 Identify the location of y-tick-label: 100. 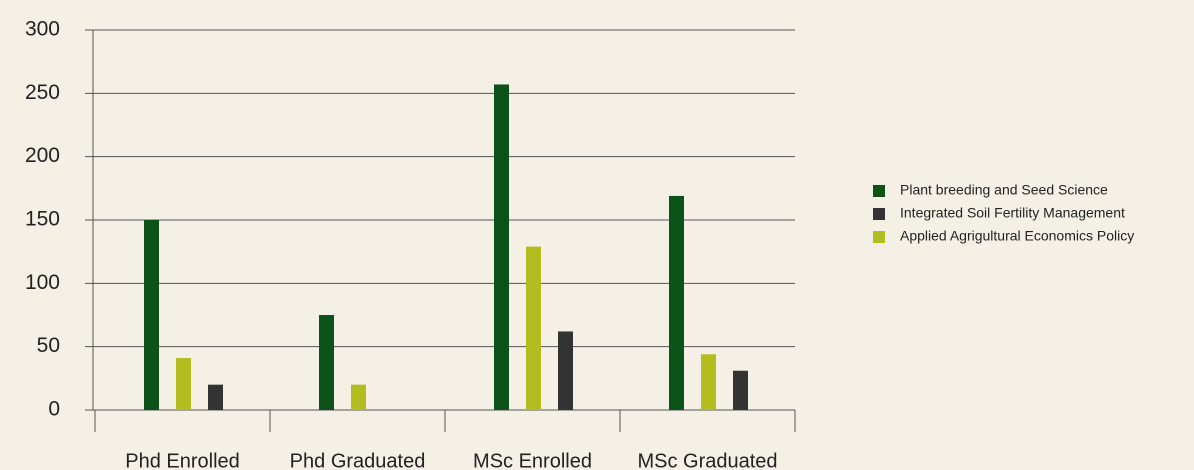
(42, 282).